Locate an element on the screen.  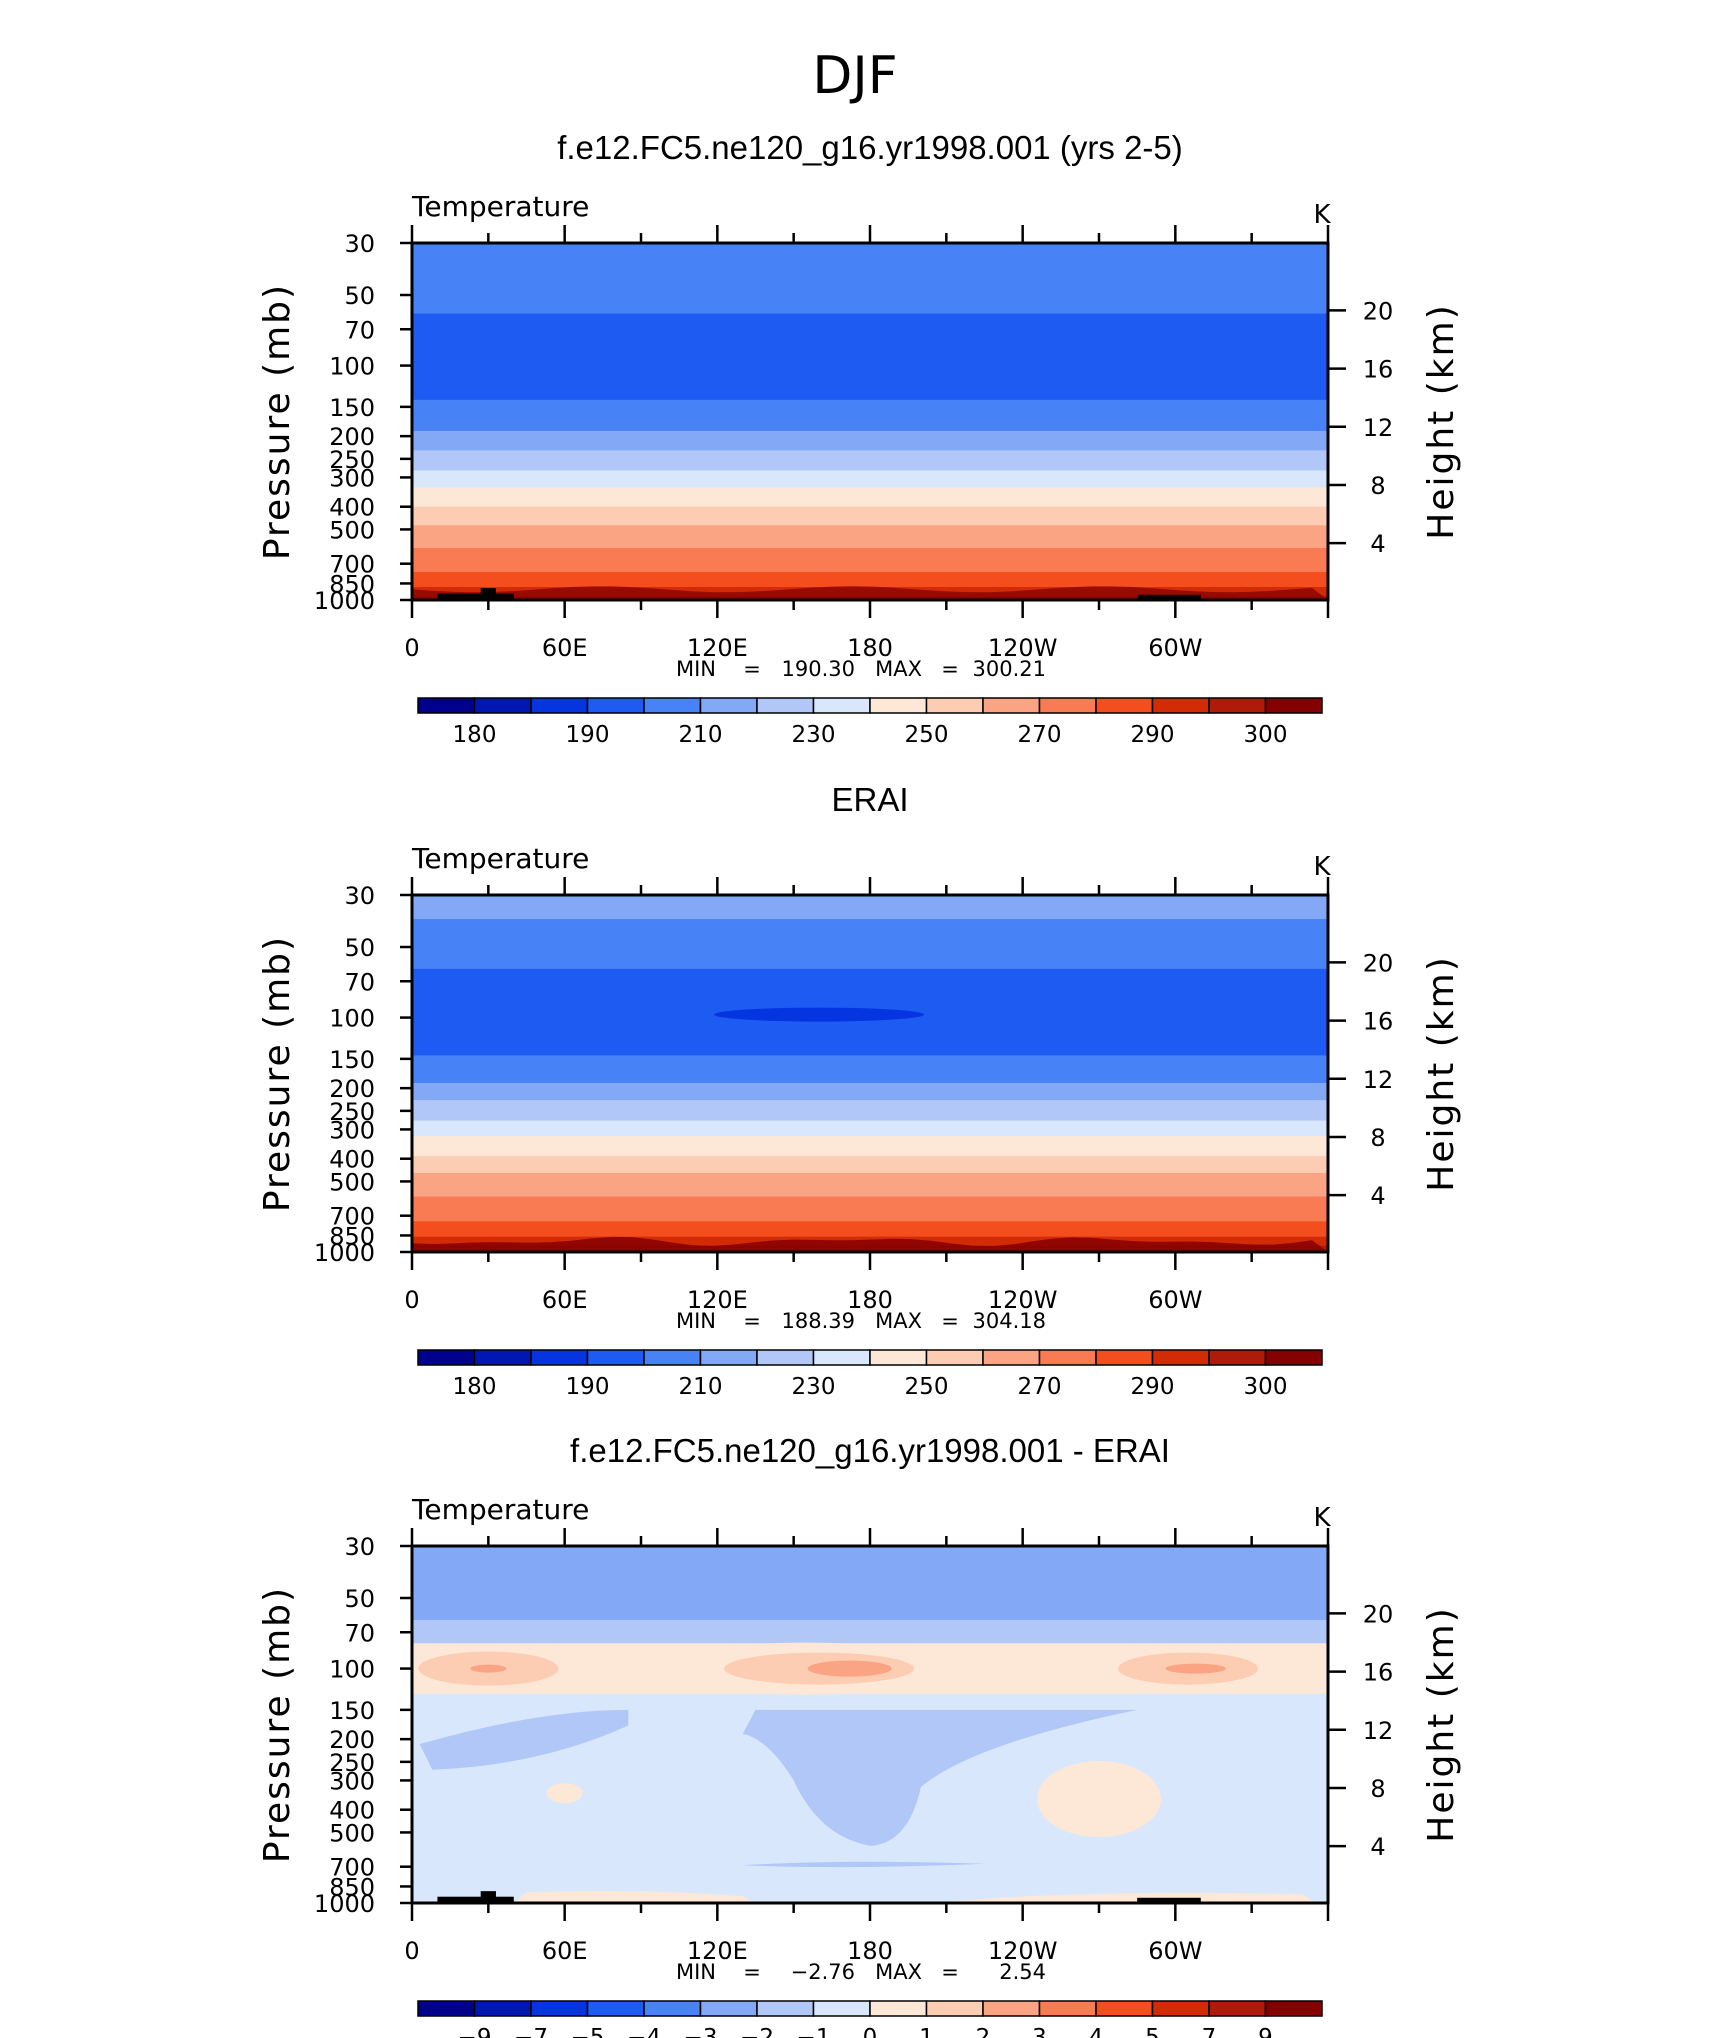
panel-title: f.e12.FC5.ne120_g16.yr1998.001 (yrs 2-5) is located at coordinates (870, 147).